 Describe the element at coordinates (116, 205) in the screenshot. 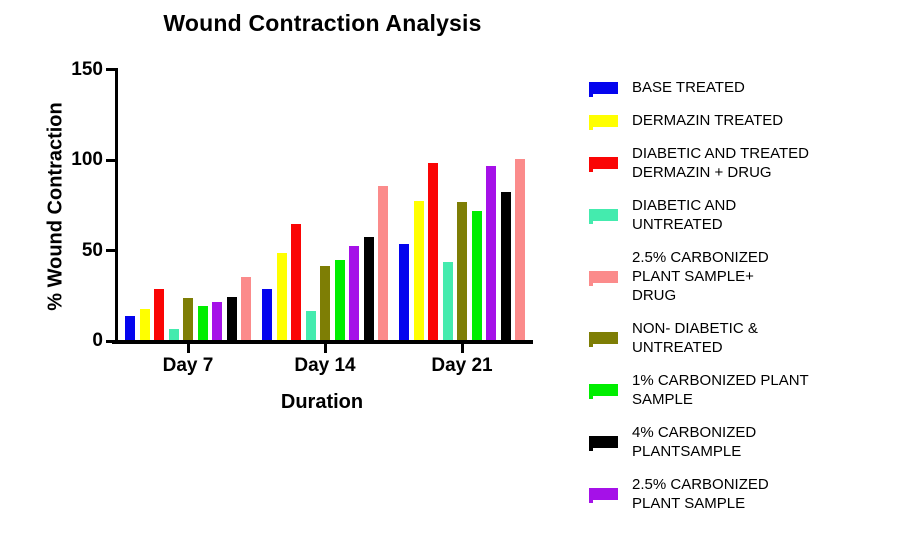

I see `y-axis-line` at that location.